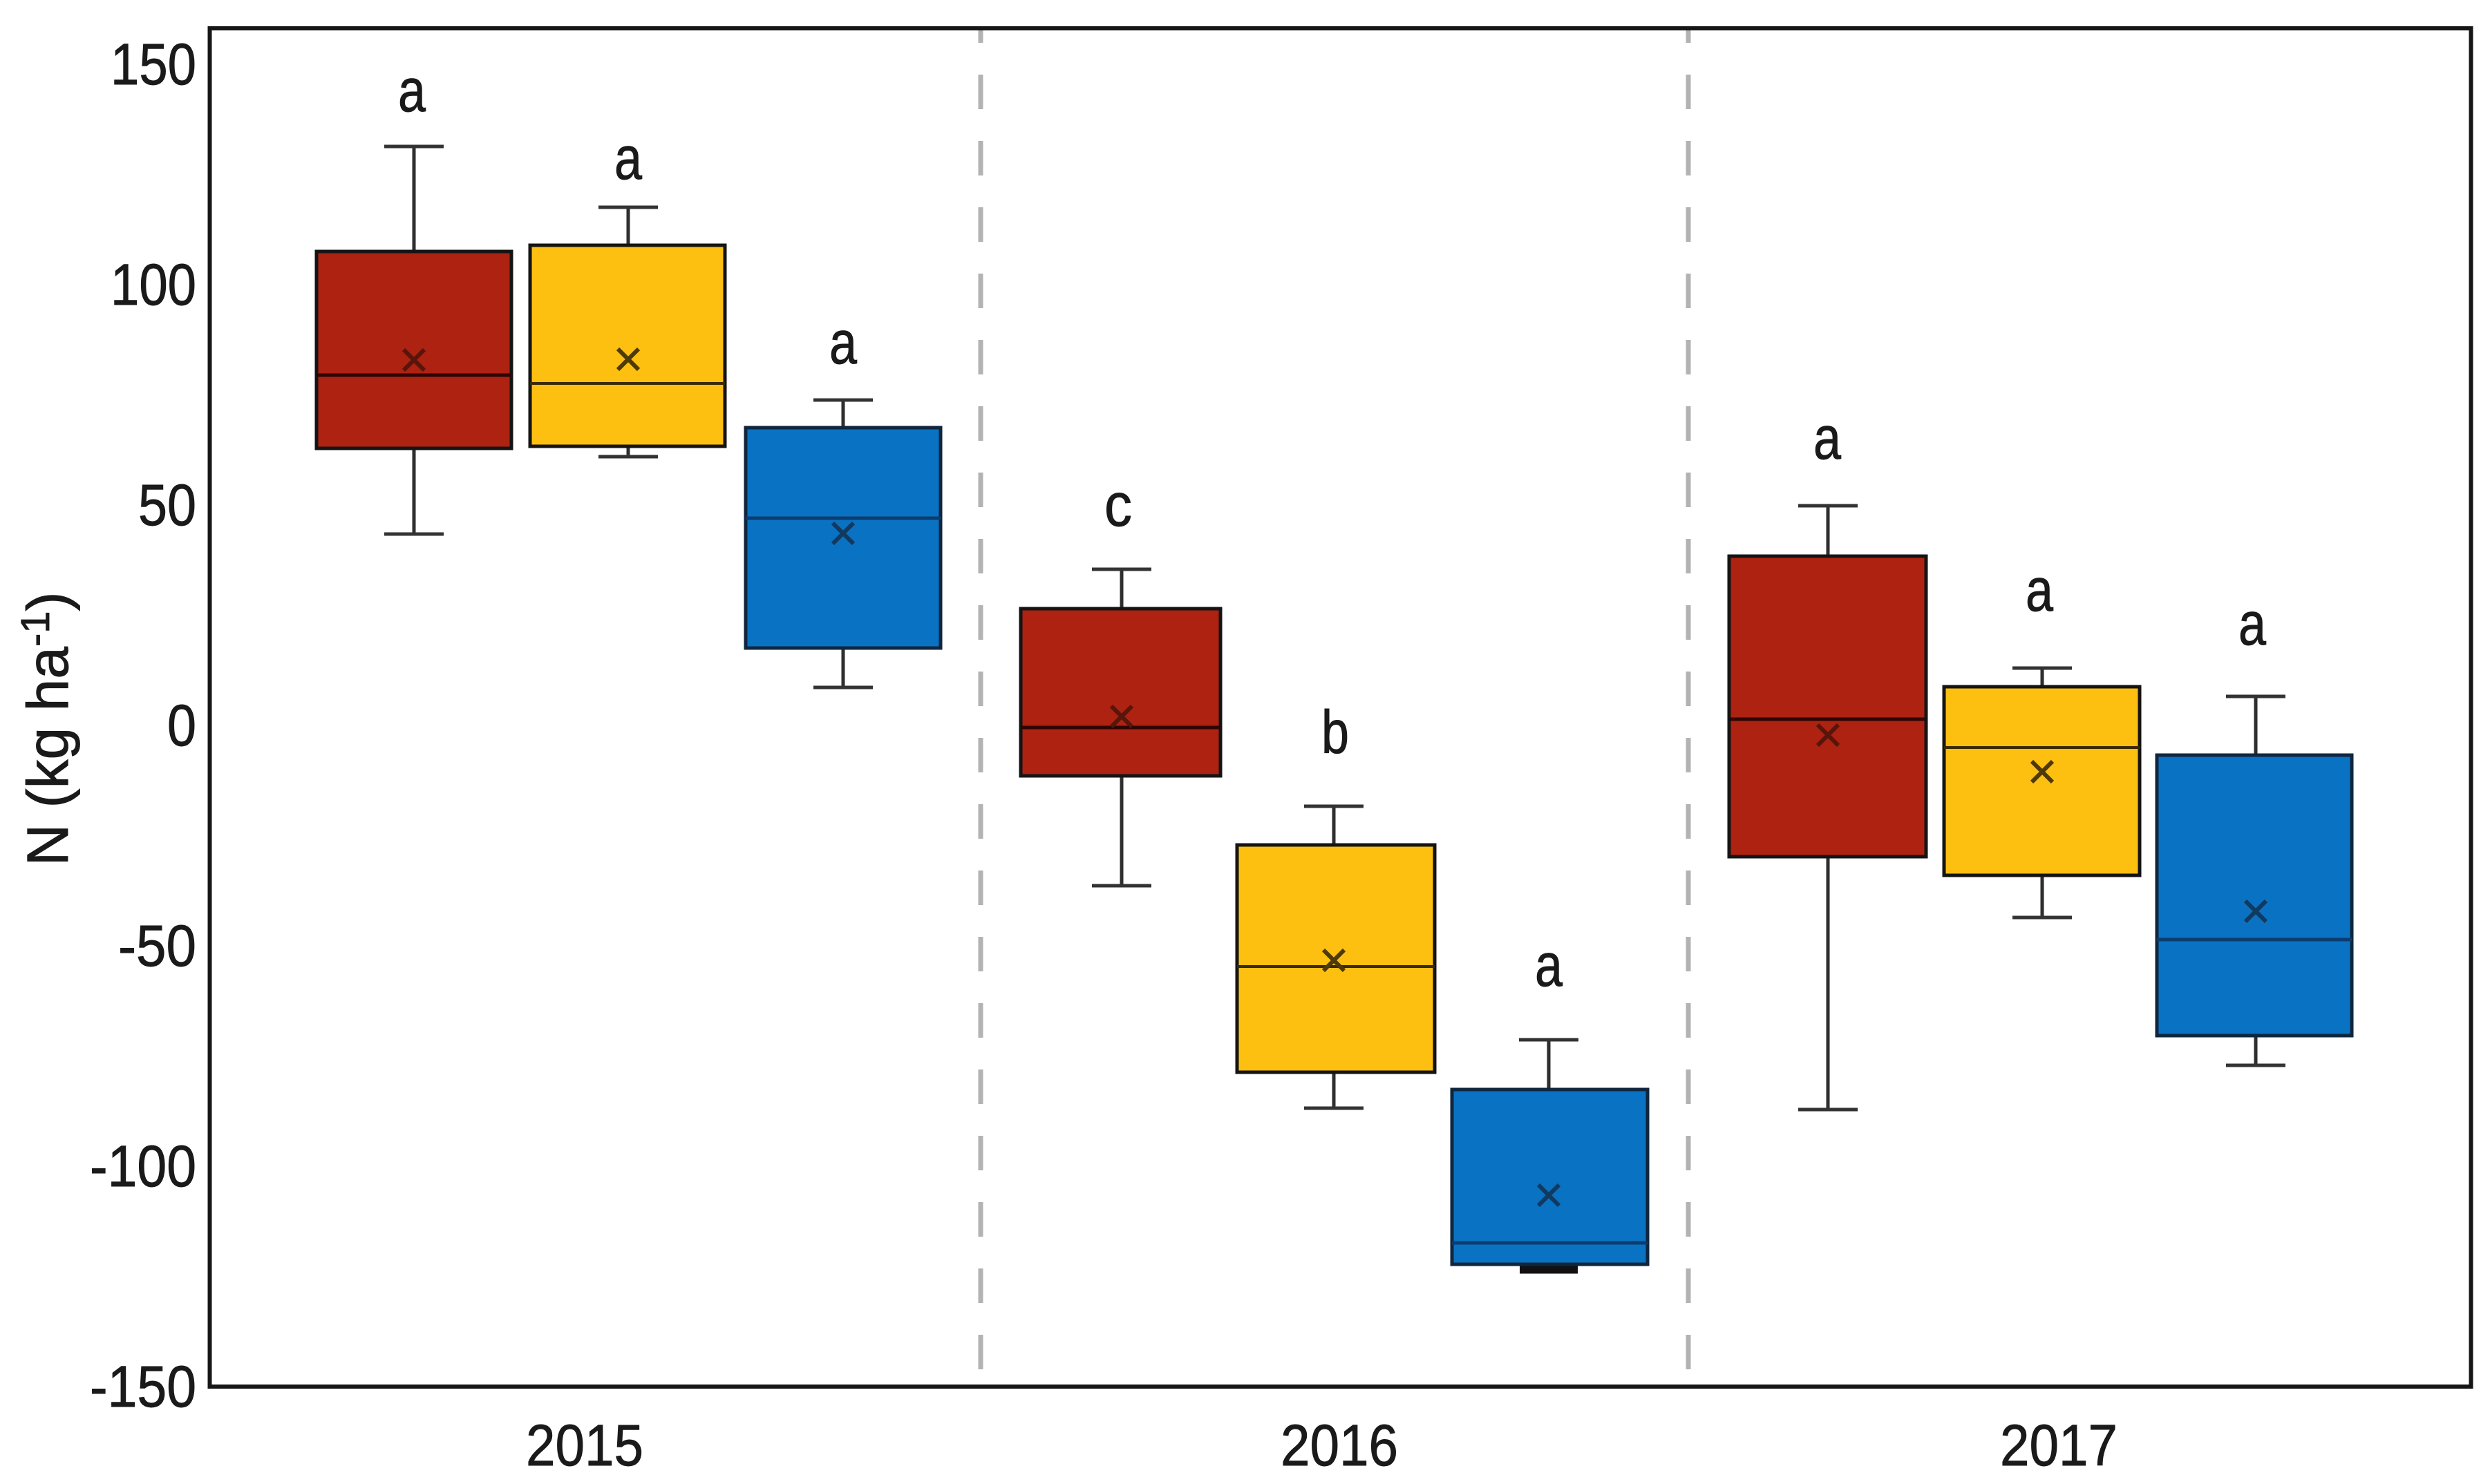 The height and width of the screenshot is (1484, 2490). I want to click on svg-text: 100, so click(153, 284).